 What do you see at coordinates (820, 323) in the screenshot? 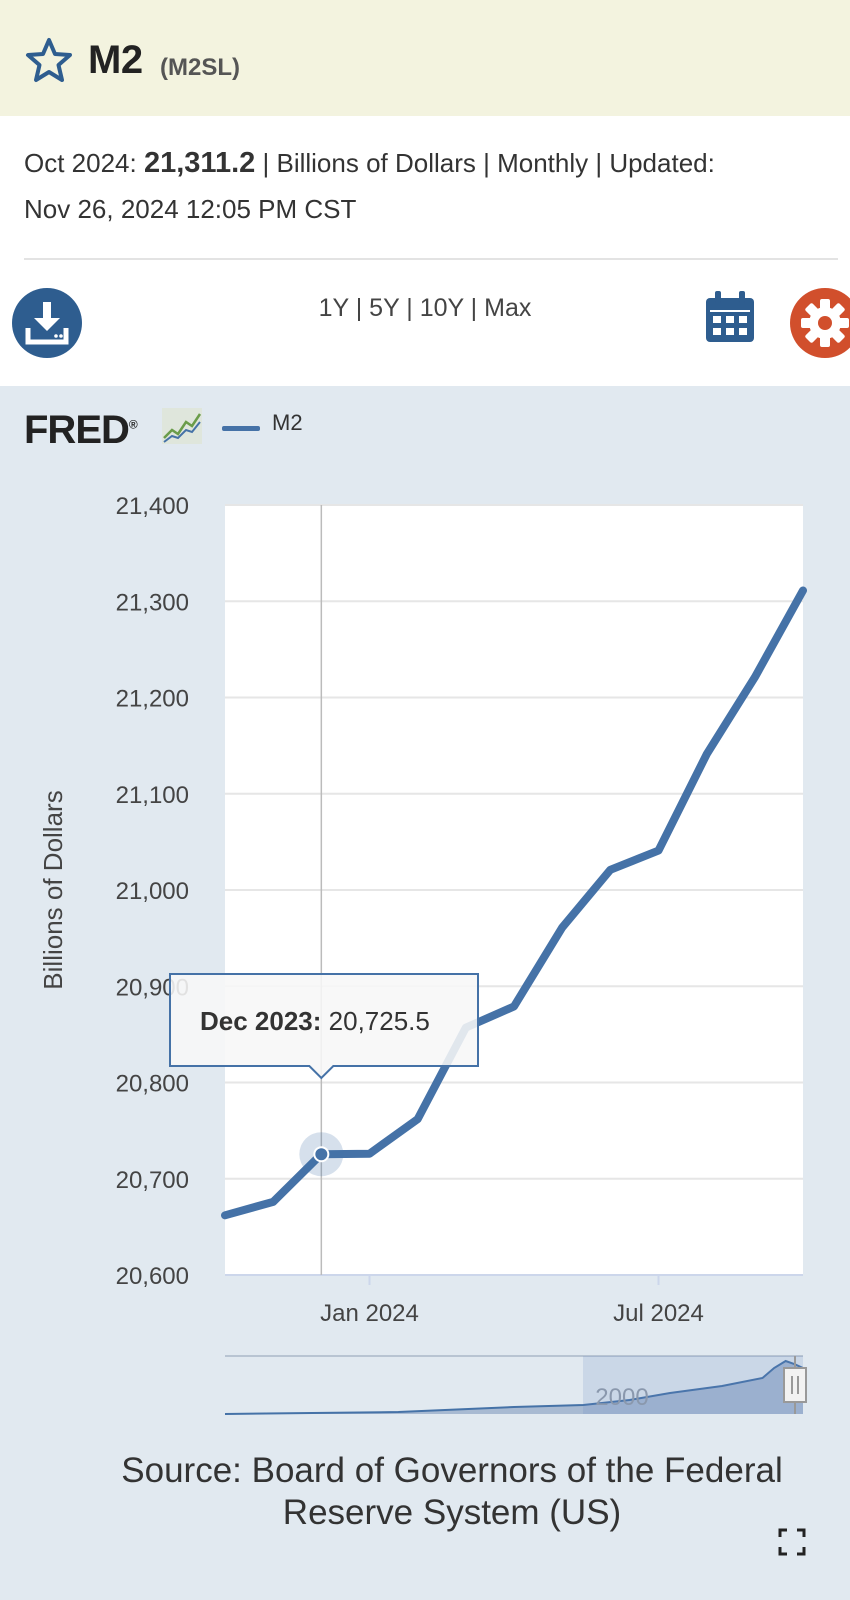
I see `gear-icon` at bounding box center [820, 323].